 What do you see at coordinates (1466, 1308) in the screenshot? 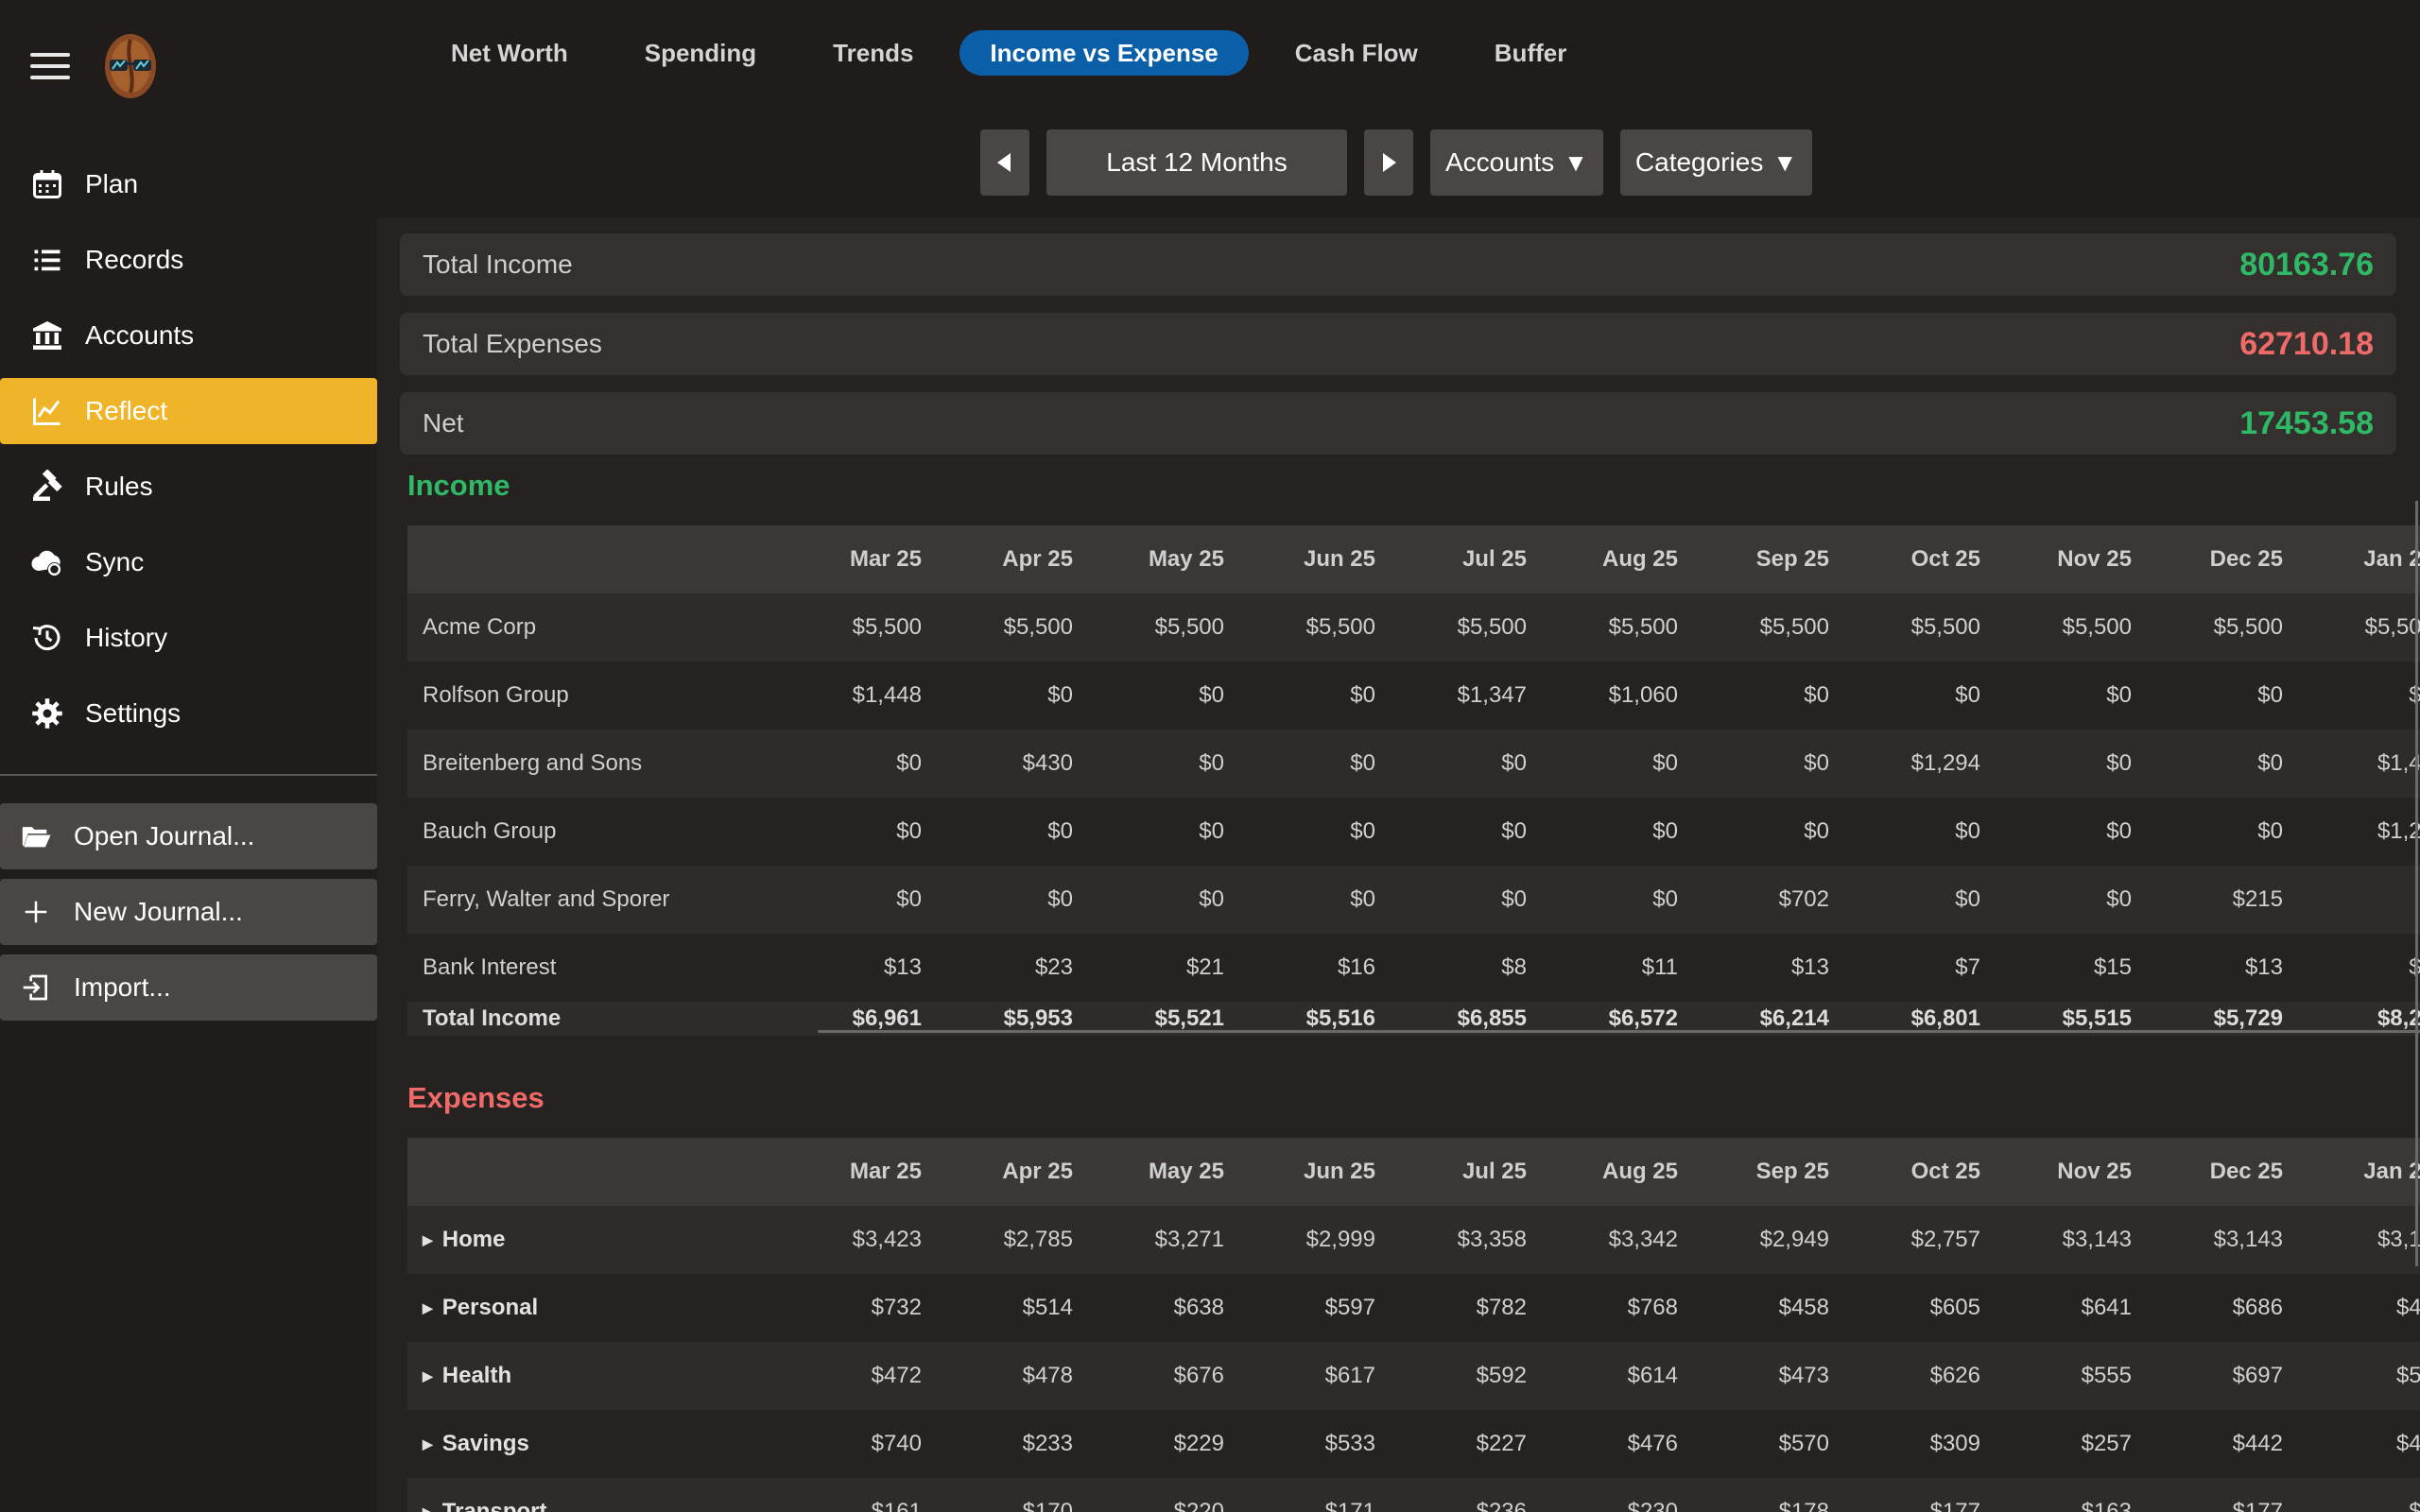
I see `amount-cell: $782` at bounding box center [1466, 1308].